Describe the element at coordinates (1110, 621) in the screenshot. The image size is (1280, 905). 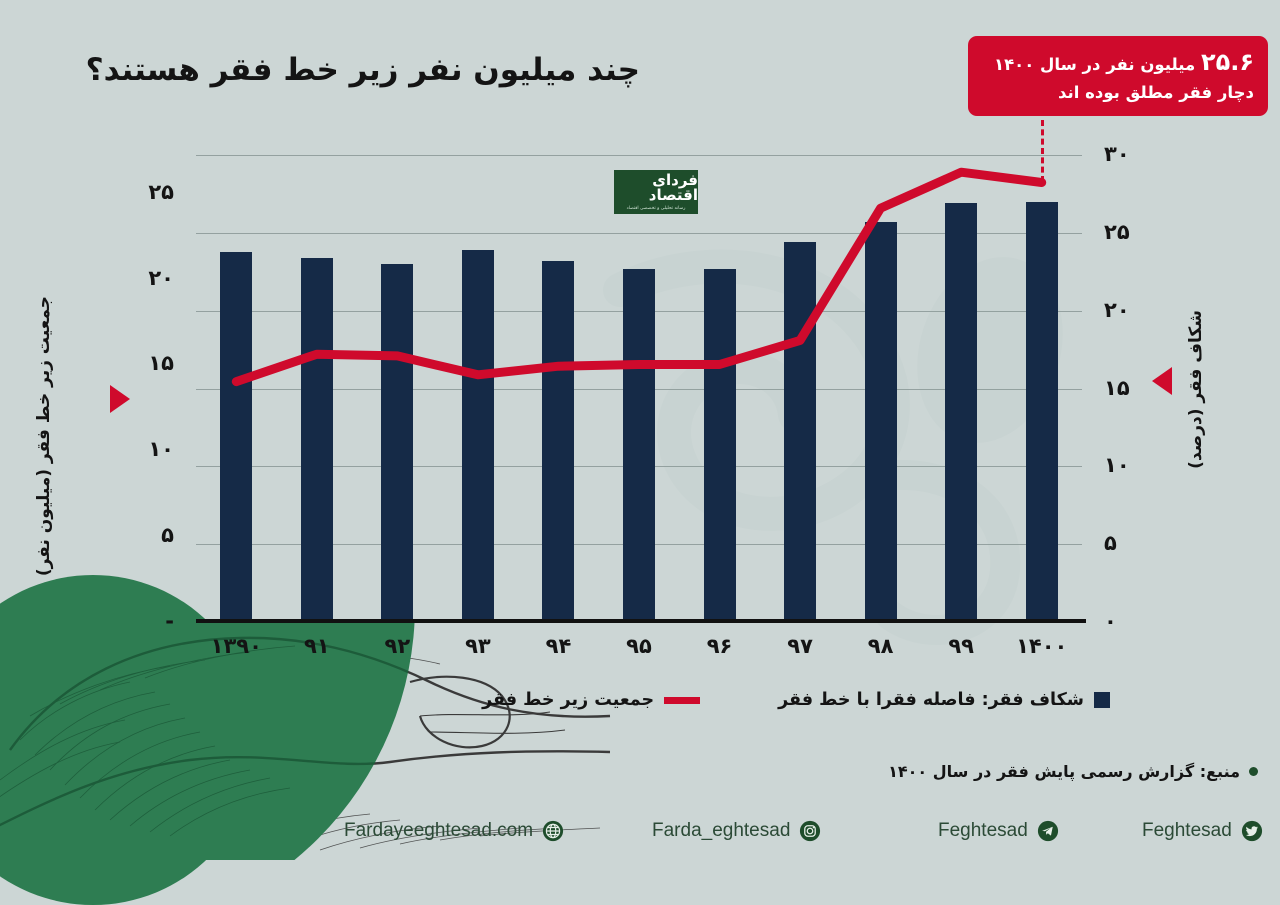
I see `right-axis-tick-label: ۰` at that location.